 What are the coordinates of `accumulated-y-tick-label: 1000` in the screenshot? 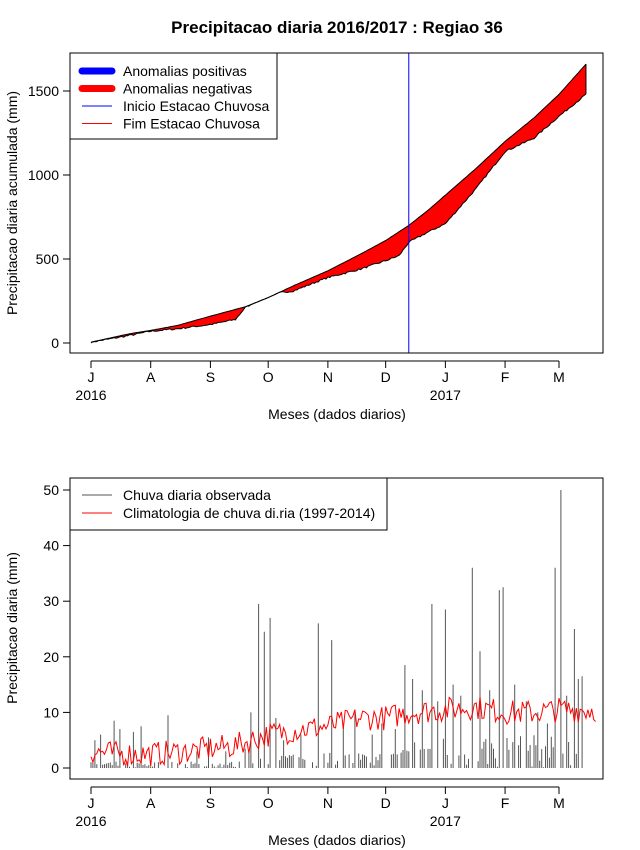 It's located at (43, 175).